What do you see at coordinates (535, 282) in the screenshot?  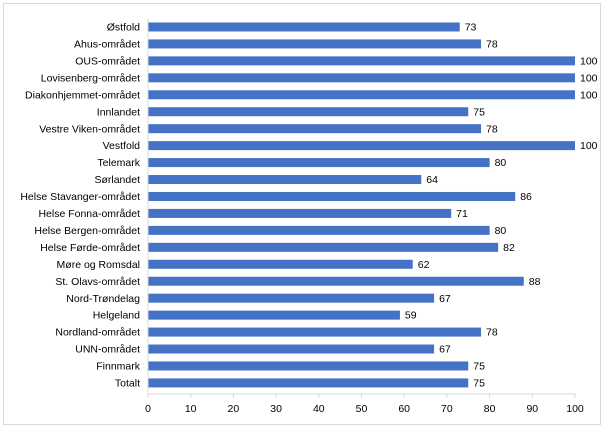 I see `data-label-cat-15: 88` at bounding box center [535, 282].